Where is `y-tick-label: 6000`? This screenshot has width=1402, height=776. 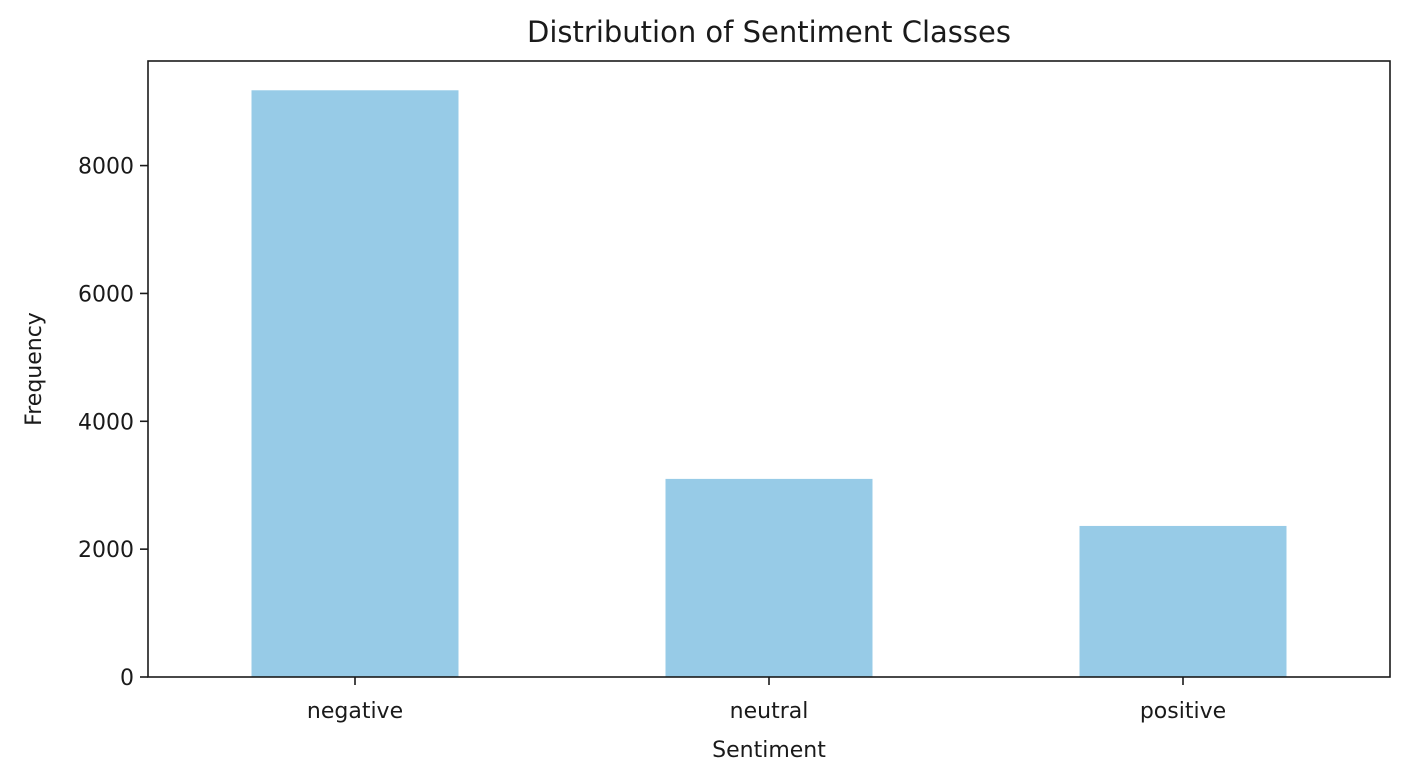 y-tick-label: 6000 is located at coordinates (106, 294).